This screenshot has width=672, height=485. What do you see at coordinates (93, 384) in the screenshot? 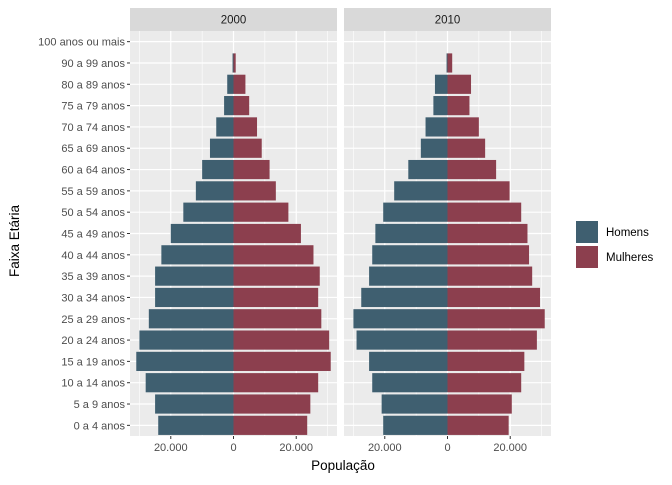
I see `y-tick-label: 10 a 14 anos` at bounding box center [93, 384].